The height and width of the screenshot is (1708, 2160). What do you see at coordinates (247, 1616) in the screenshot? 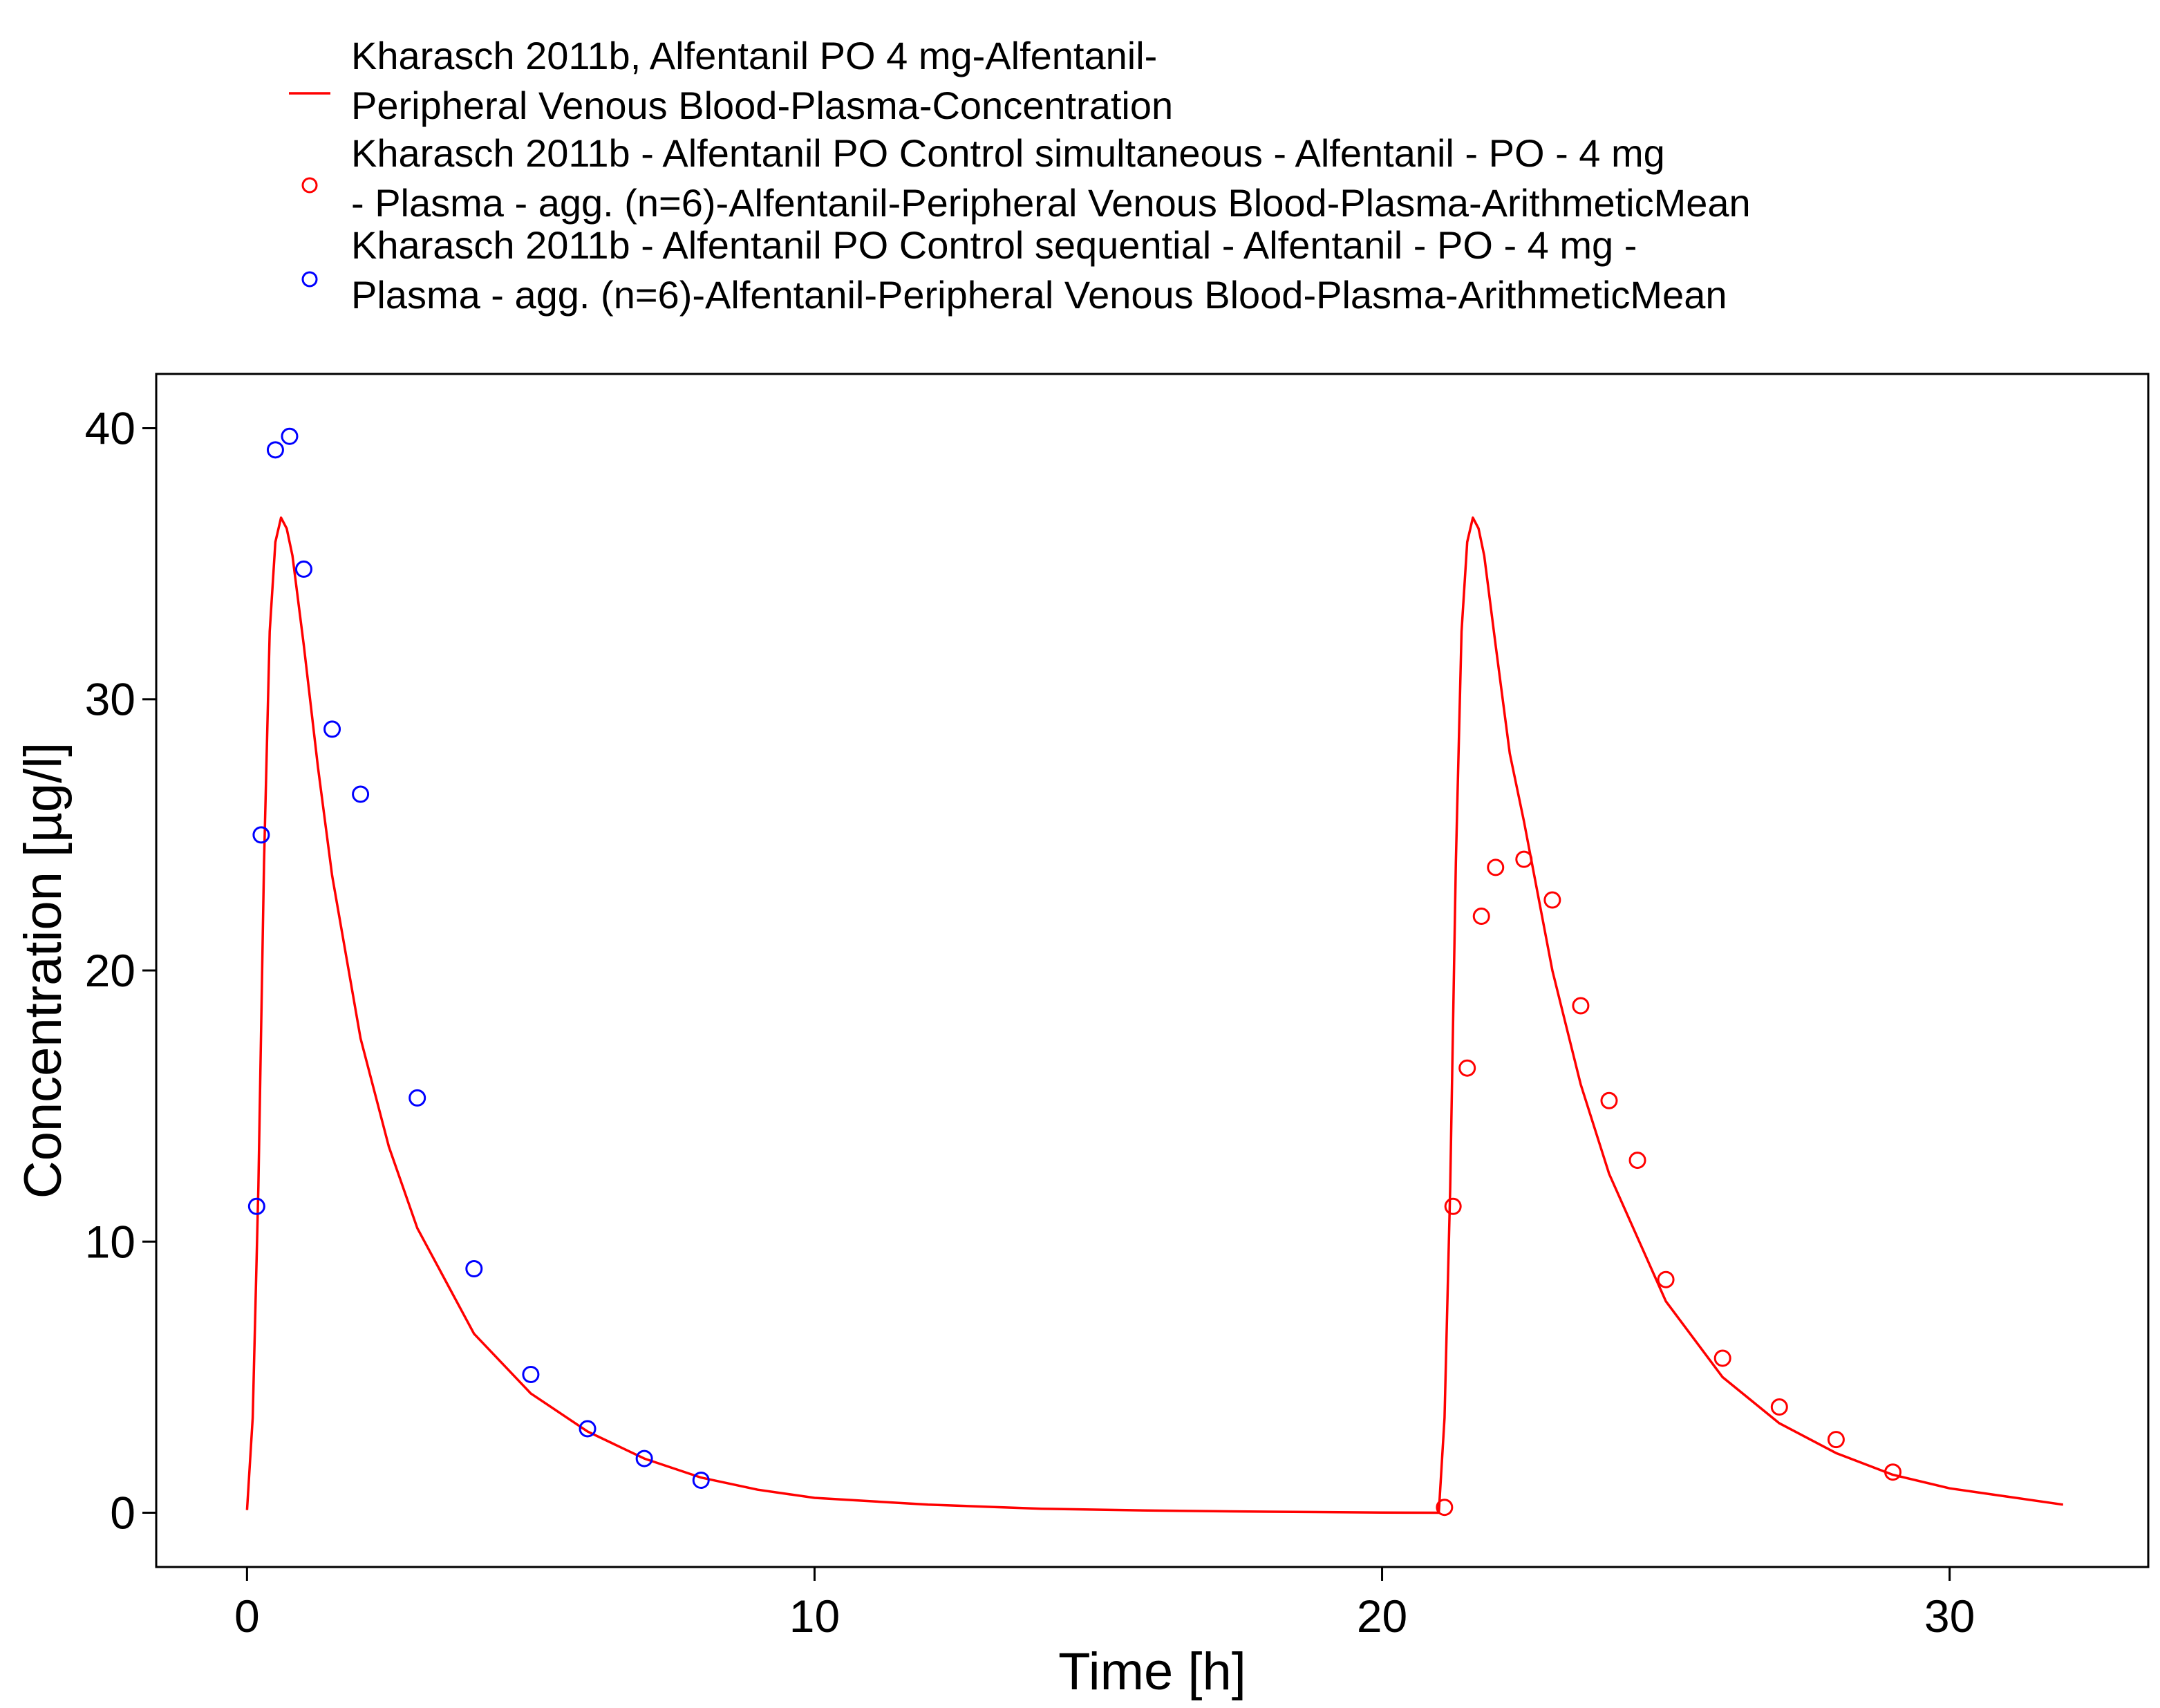
I see `x-tick-label: 0` at bounding box center [247, 1616].